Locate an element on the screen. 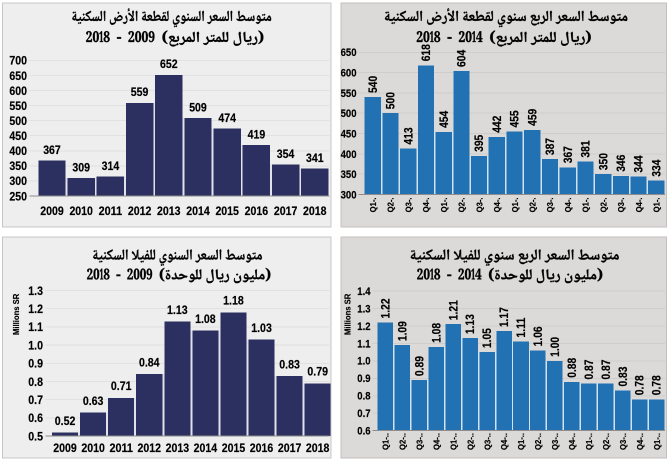  svg-text: 1.06 is located at coordinates (538, 336).